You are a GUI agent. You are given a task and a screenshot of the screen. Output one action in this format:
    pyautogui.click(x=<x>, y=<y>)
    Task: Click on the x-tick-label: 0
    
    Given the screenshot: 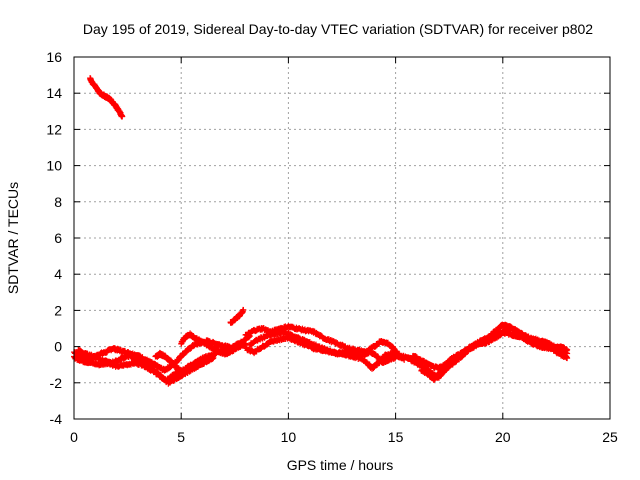 What is the action you would take?
    pyautogui.click(x=74, y=437)
    